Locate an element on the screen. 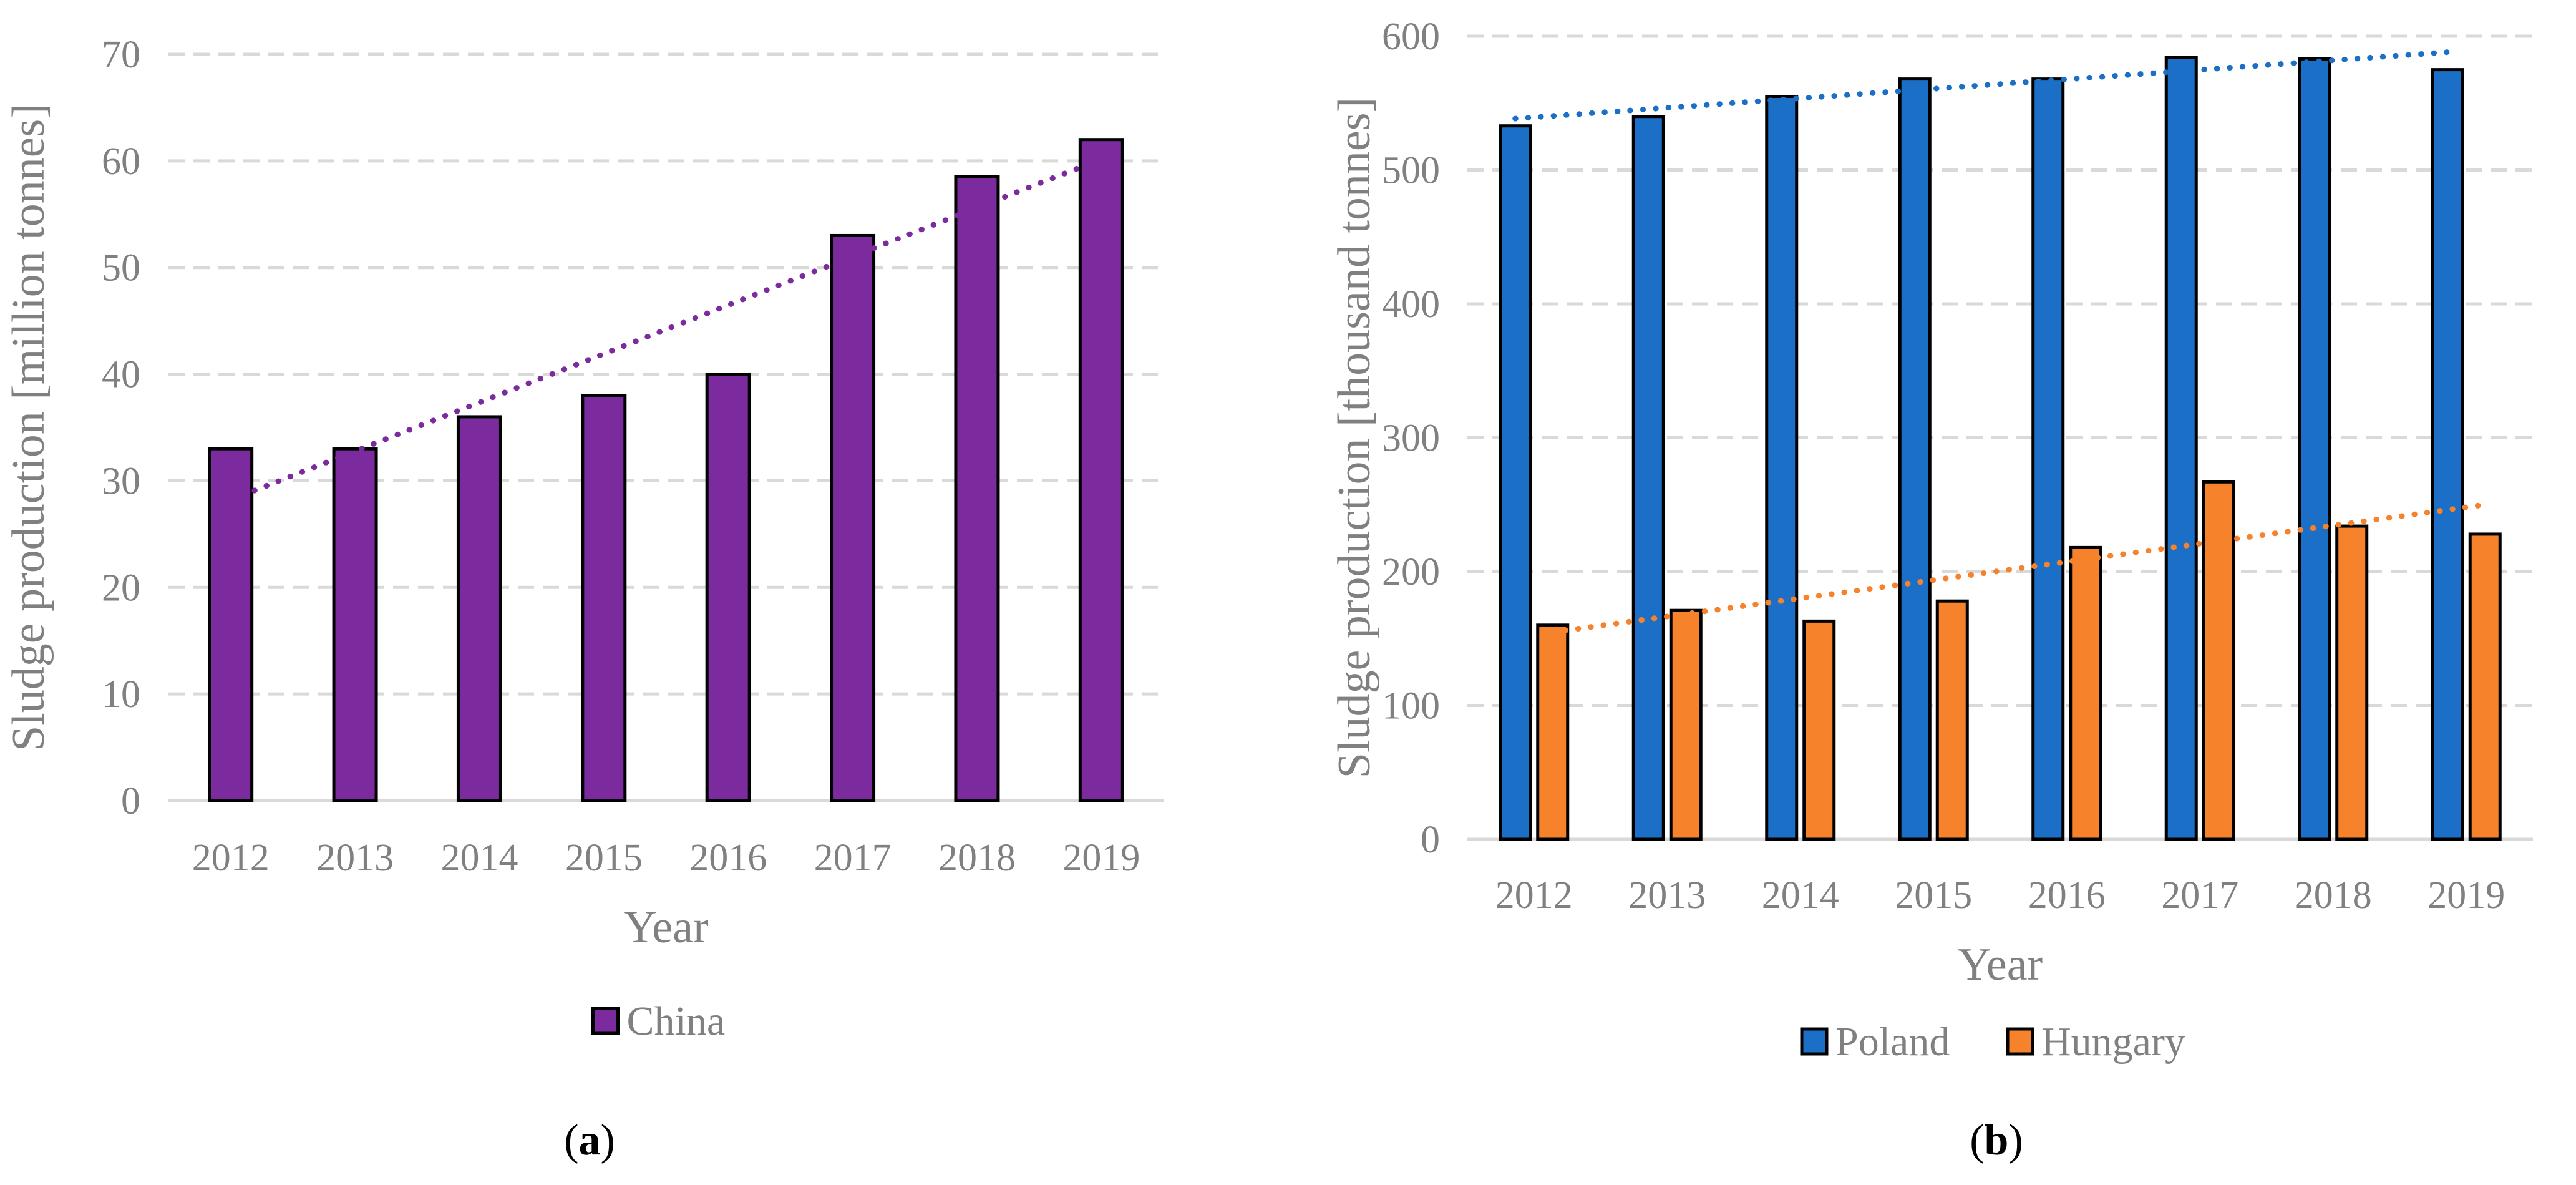 The image size is (2576, 1185). bar-china-2014 is located at coordinates (479, 608).